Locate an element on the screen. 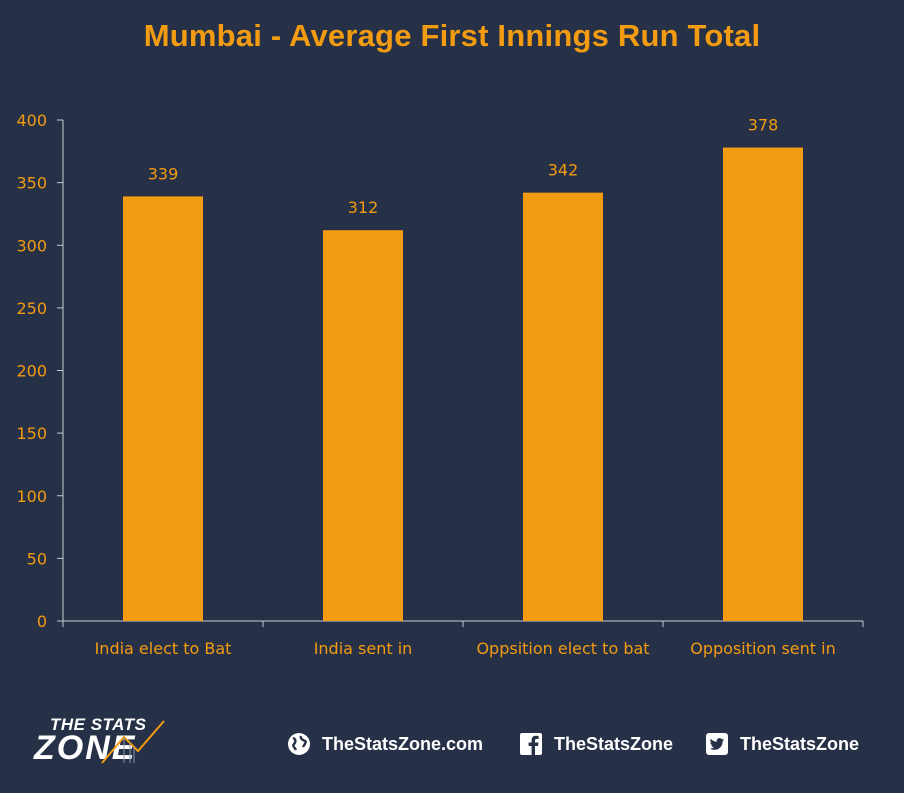 The width and height of the screenshot is (904, 793). website-text: TheStatsZone.com is located at coordinates (403, 743).